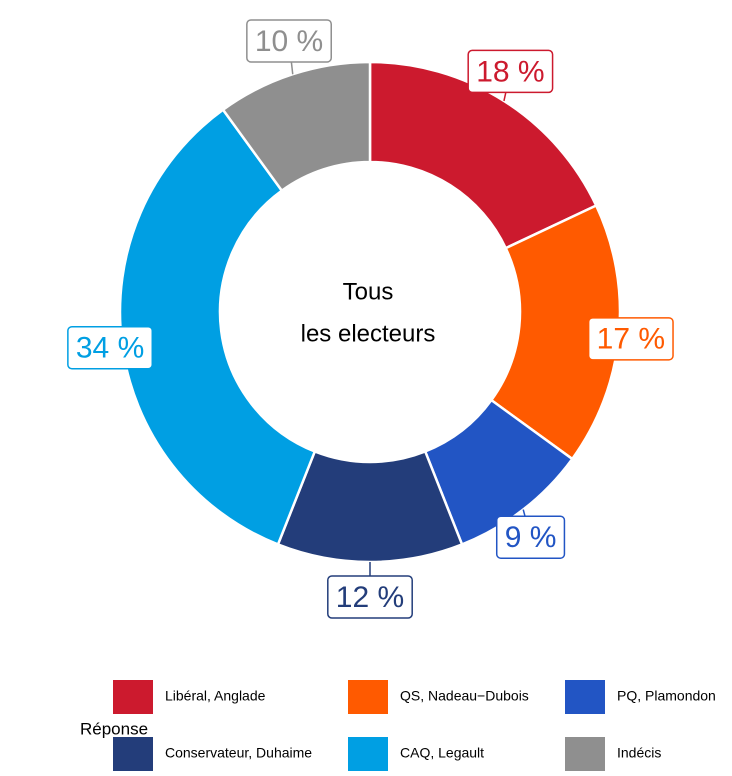  I want to click on value-label: 12 %, so click(370, 597).